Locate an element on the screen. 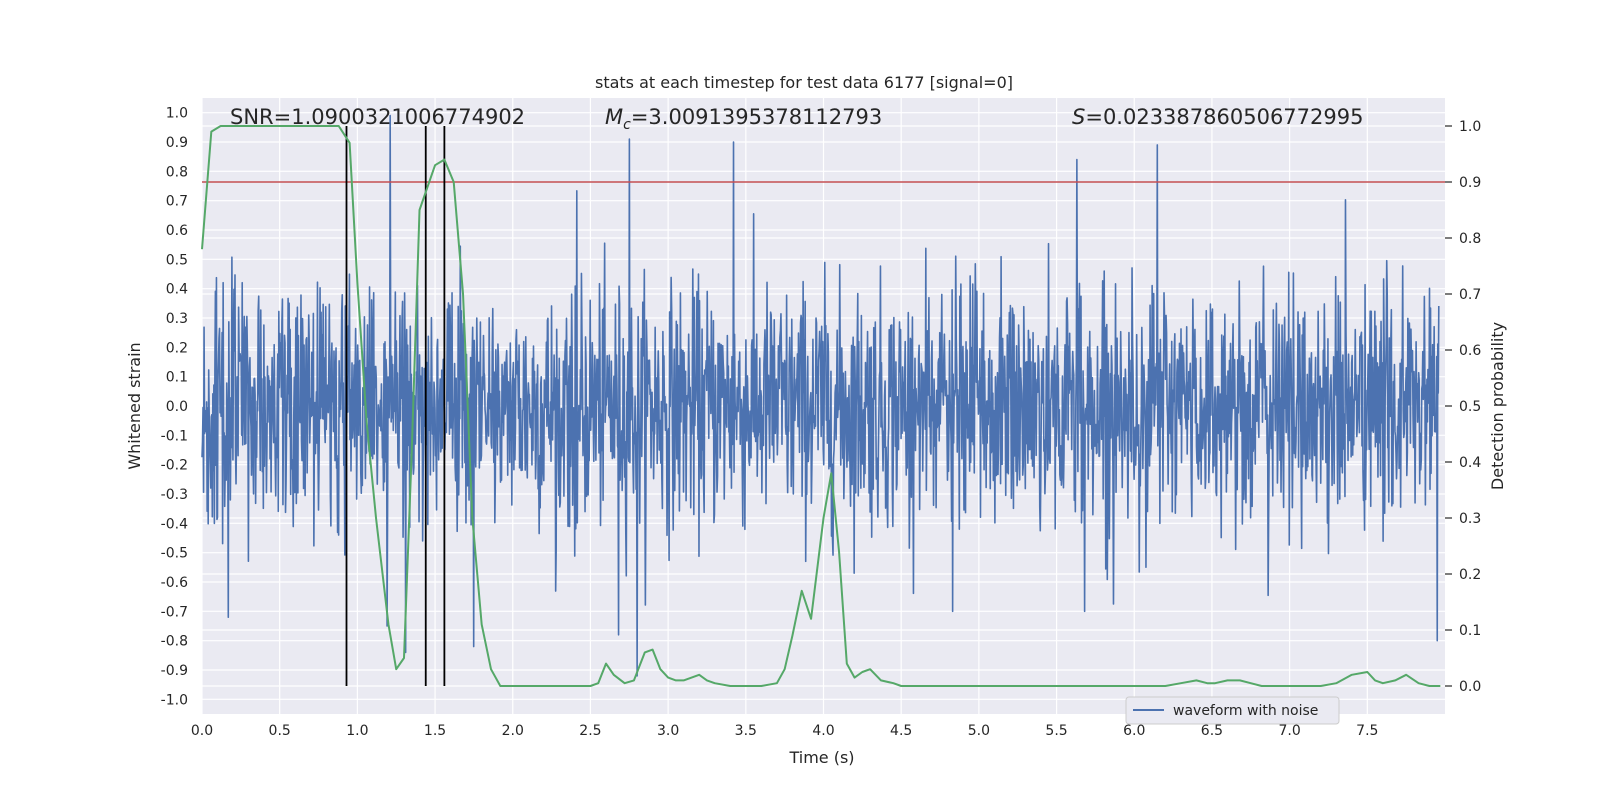  x-tick-label: 1.0 is located at coordinates (357, 731).